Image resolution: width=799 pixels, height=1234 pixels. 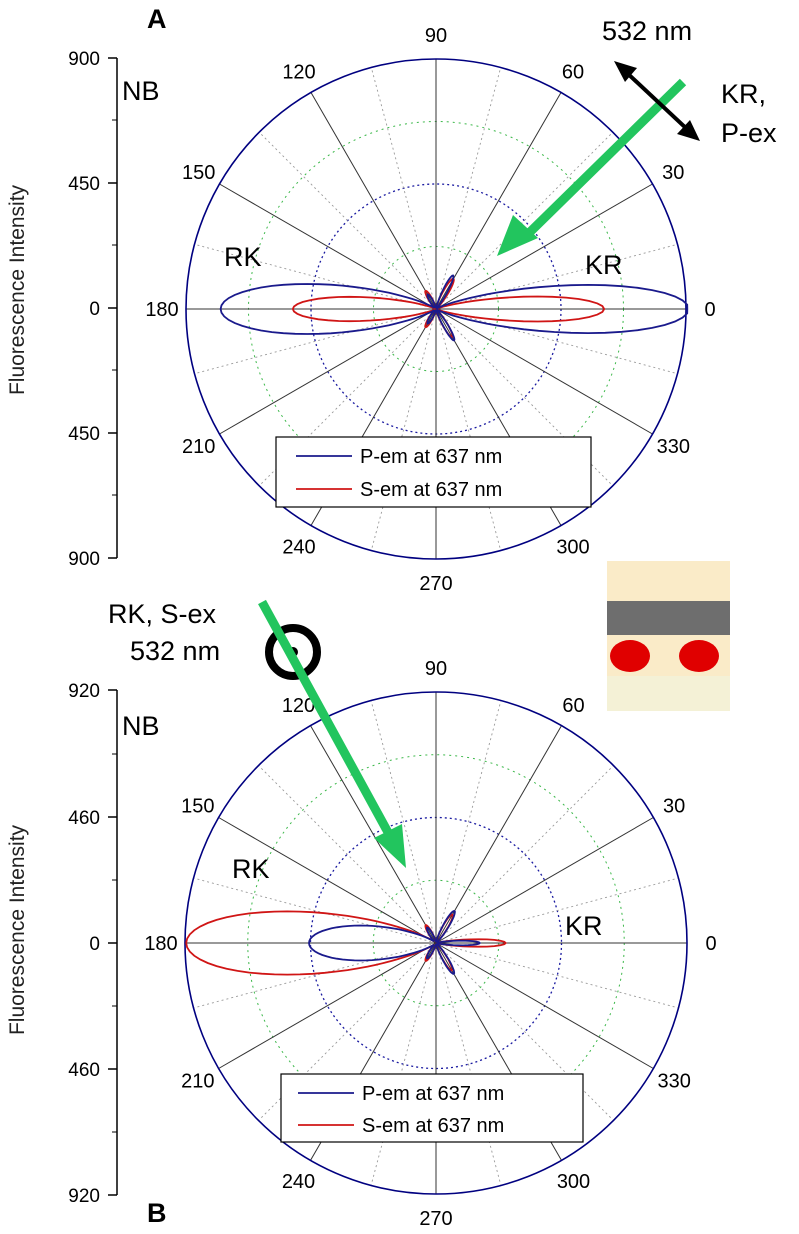 I want to click on excitation-label-pex: P-ex, so click(x=749, y=133).